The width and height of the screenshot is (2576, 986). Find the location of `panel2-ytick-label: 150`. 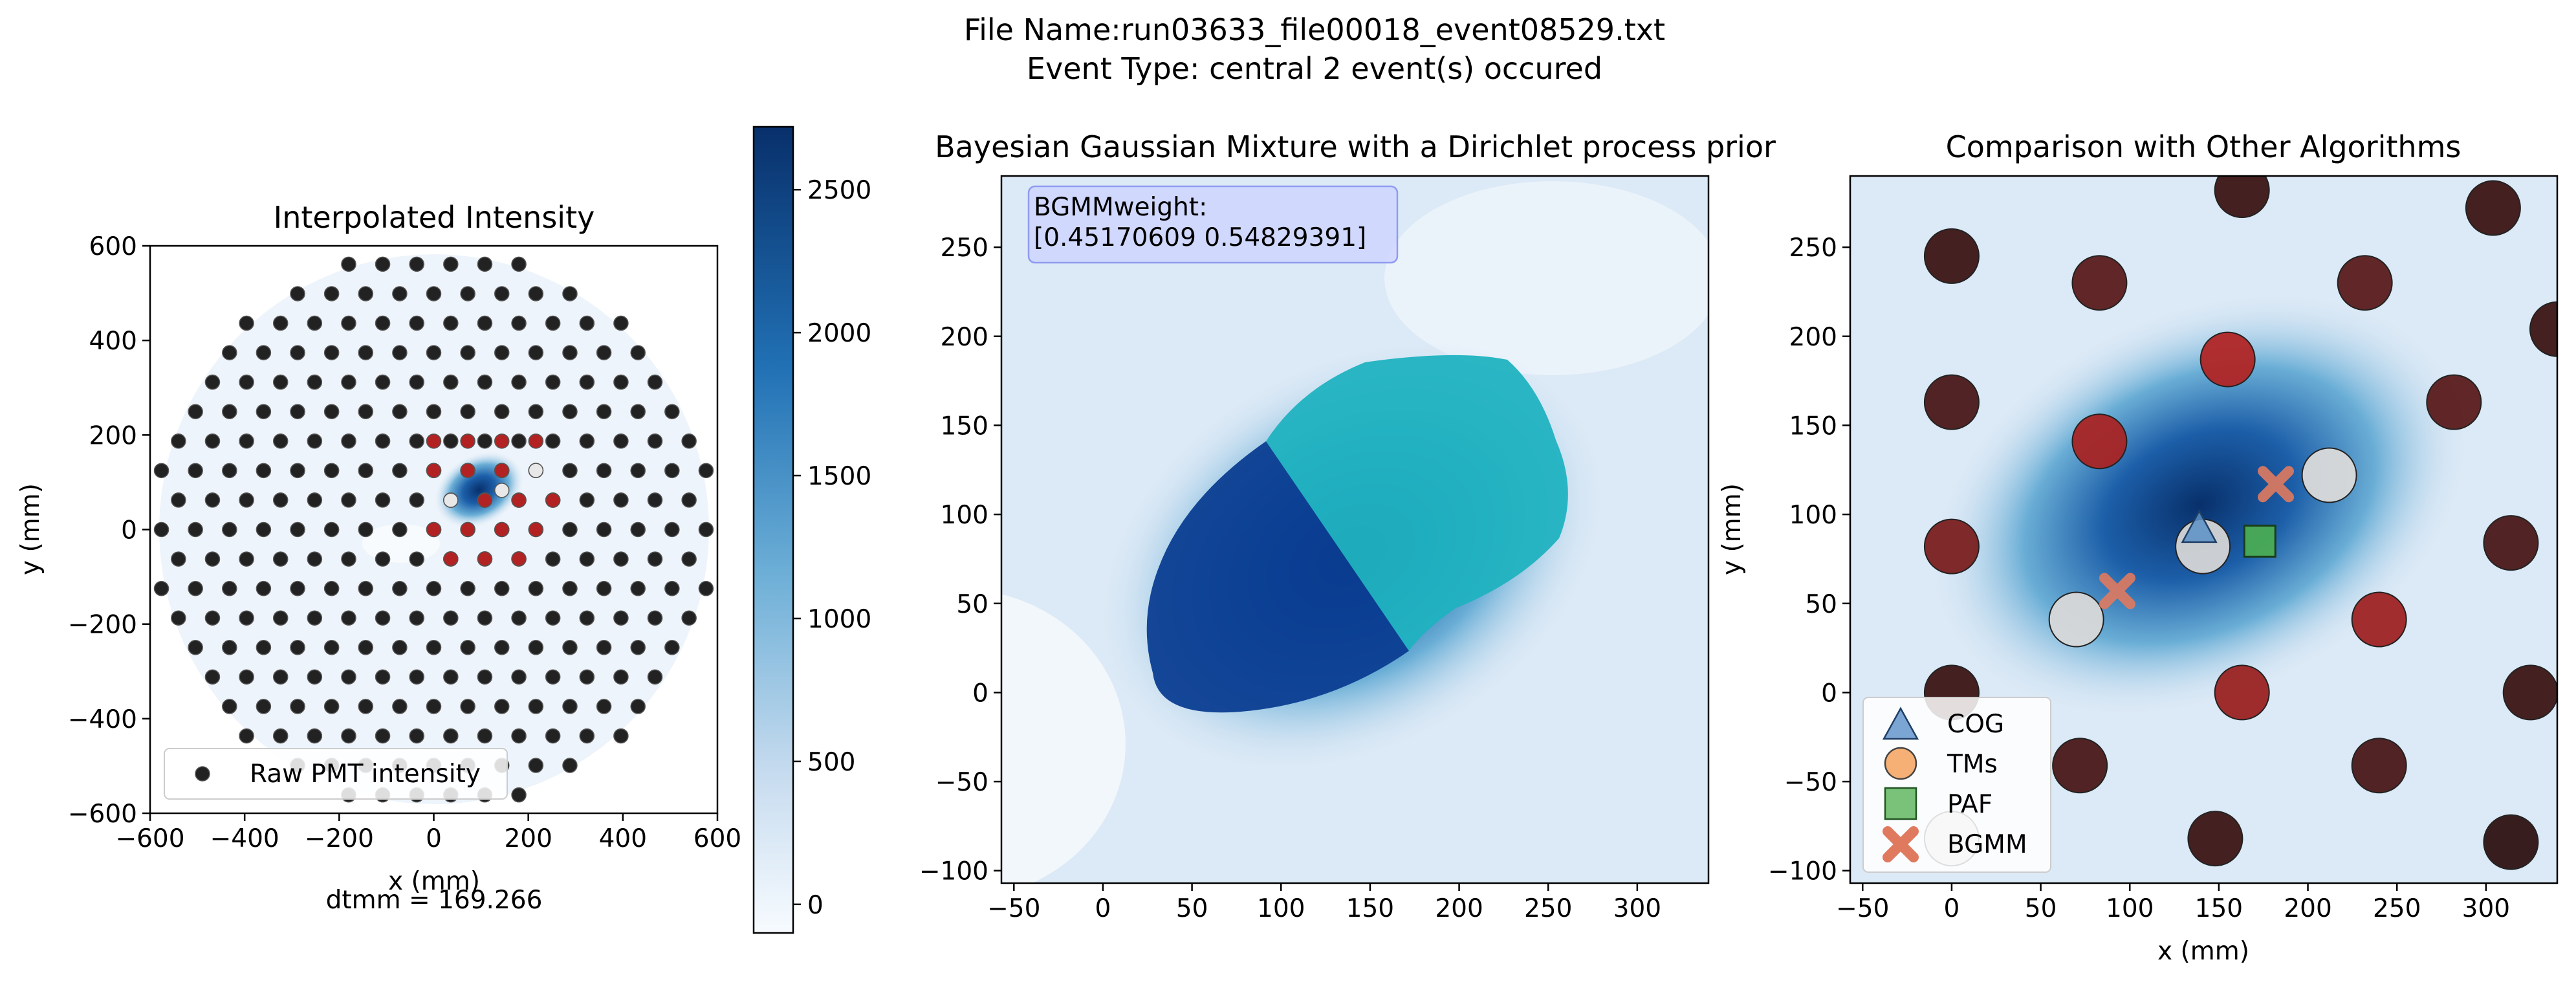

panel2-ytick-label: 150 is located at coordinates (965, 426).